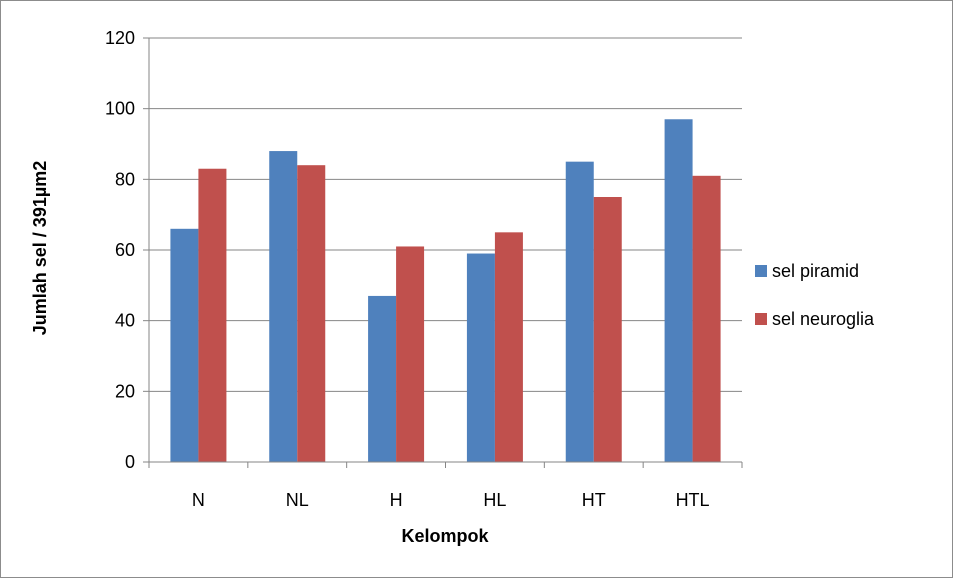 This screenshot has height=579, width=953. I want to click on legend-label: sel neuroglia, so click(823, 319).